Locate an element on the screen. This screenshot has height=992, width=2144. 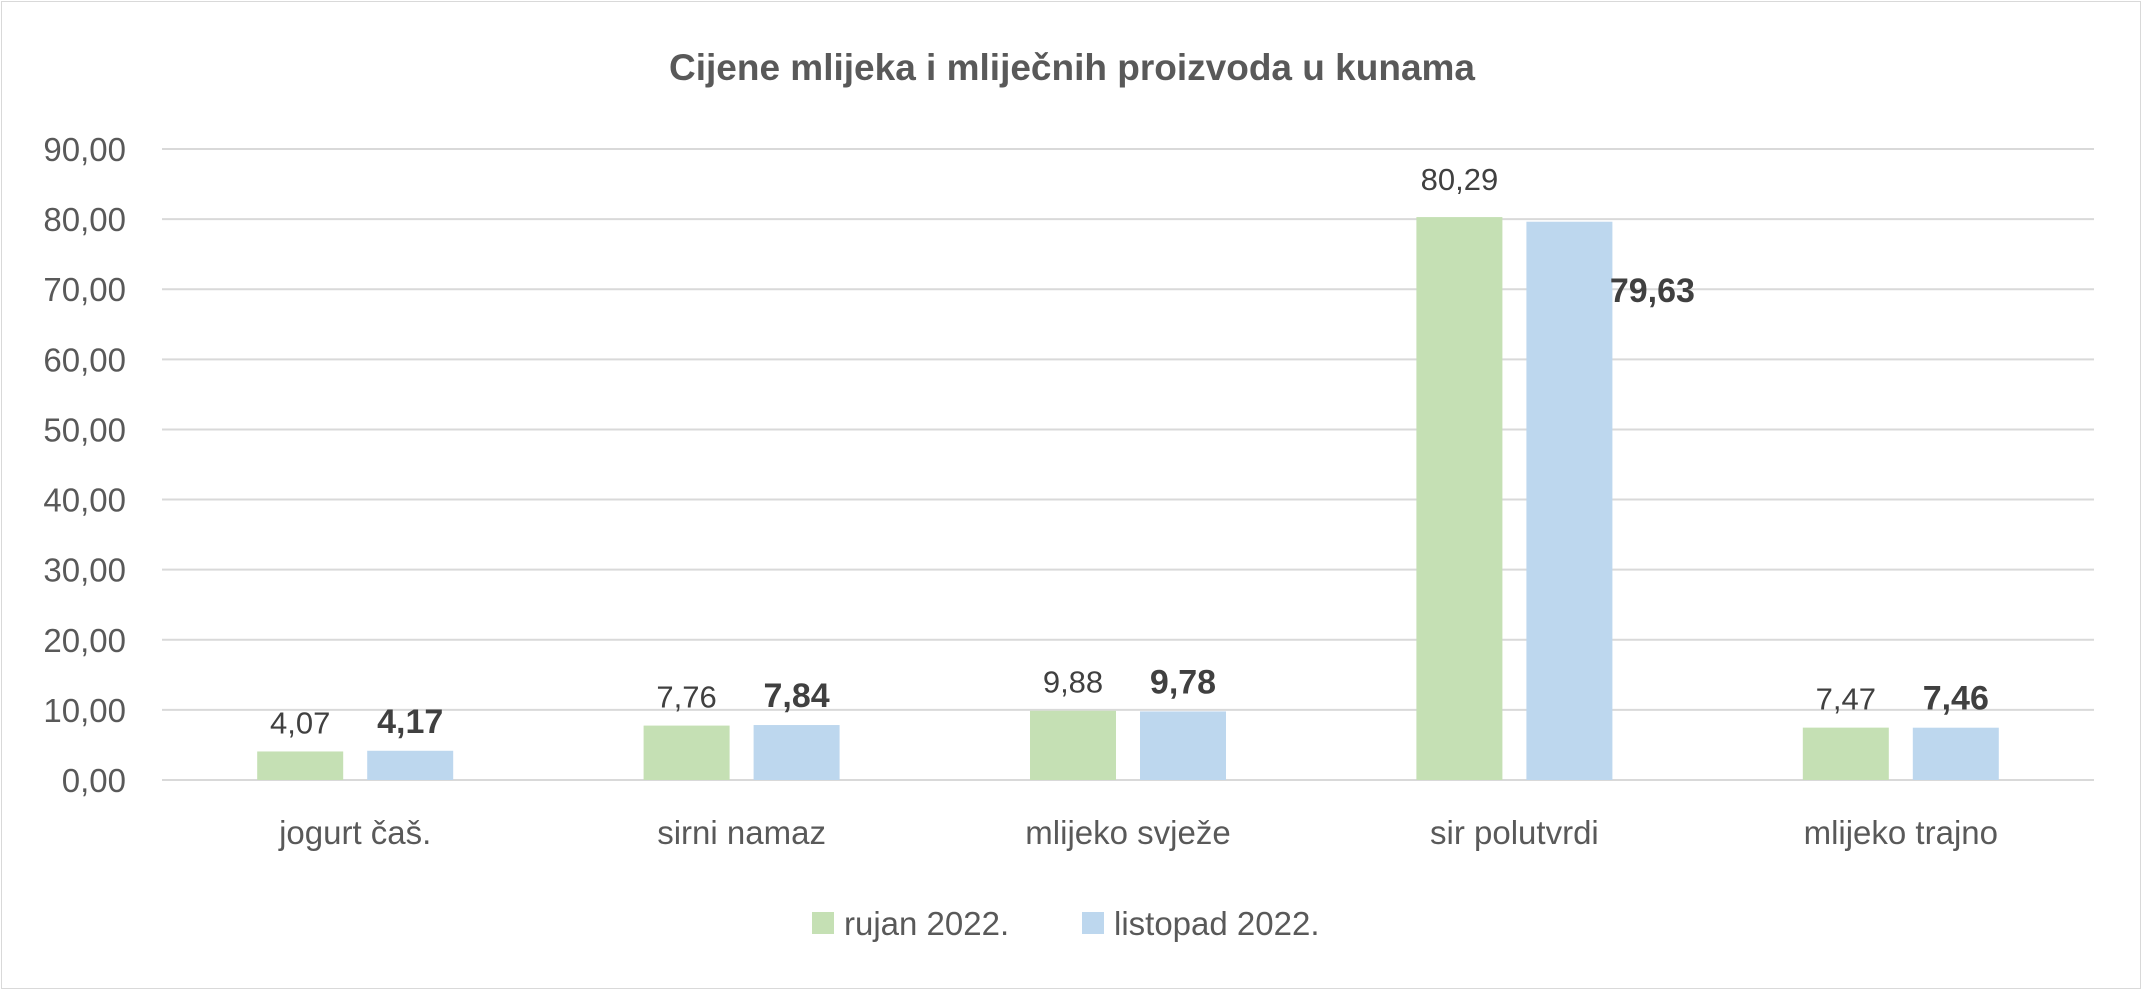
y-tick-label: 90,00 is located at coordinates (84, 149).